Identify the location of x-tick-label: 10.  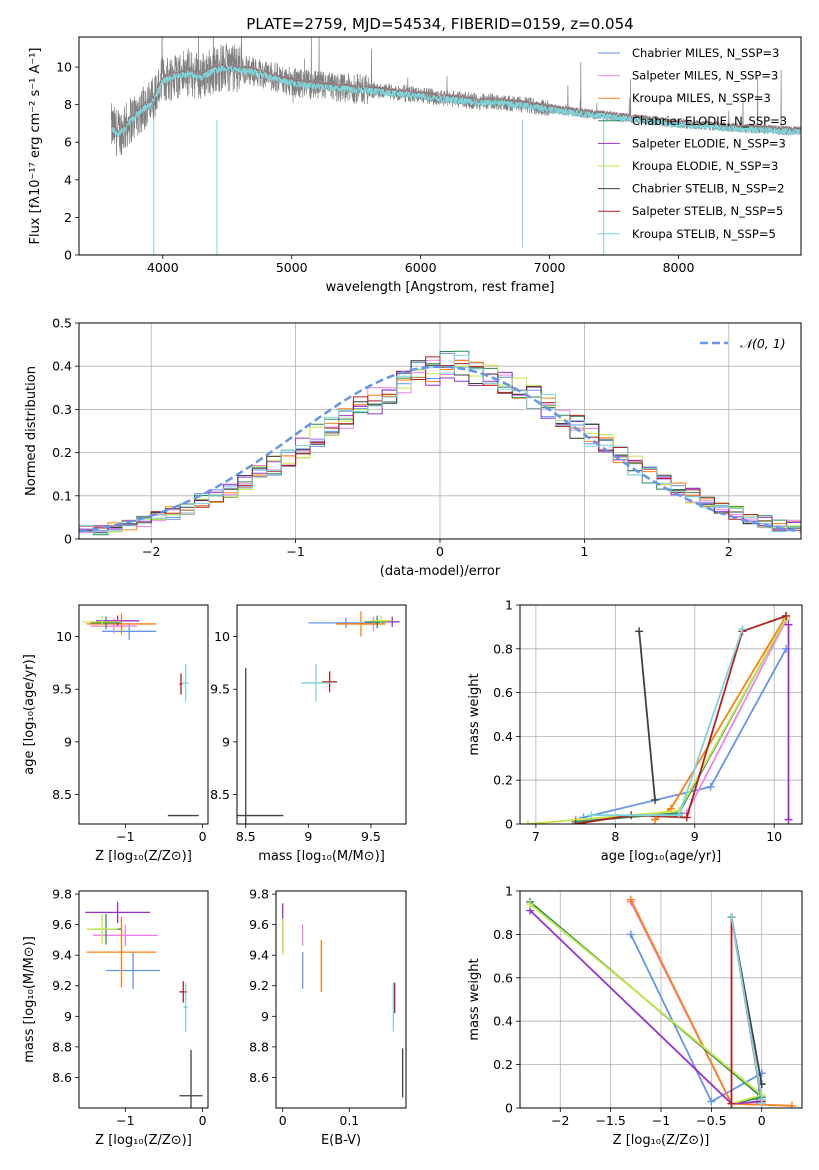
(774, 836).